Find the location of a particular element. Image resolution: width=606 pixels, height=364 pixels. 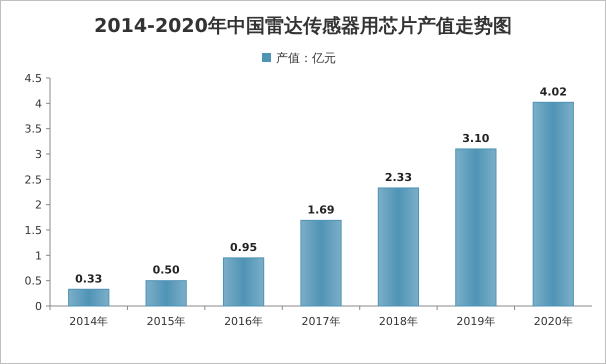

data-label: 4.02 is located at coordinates (553, 91).